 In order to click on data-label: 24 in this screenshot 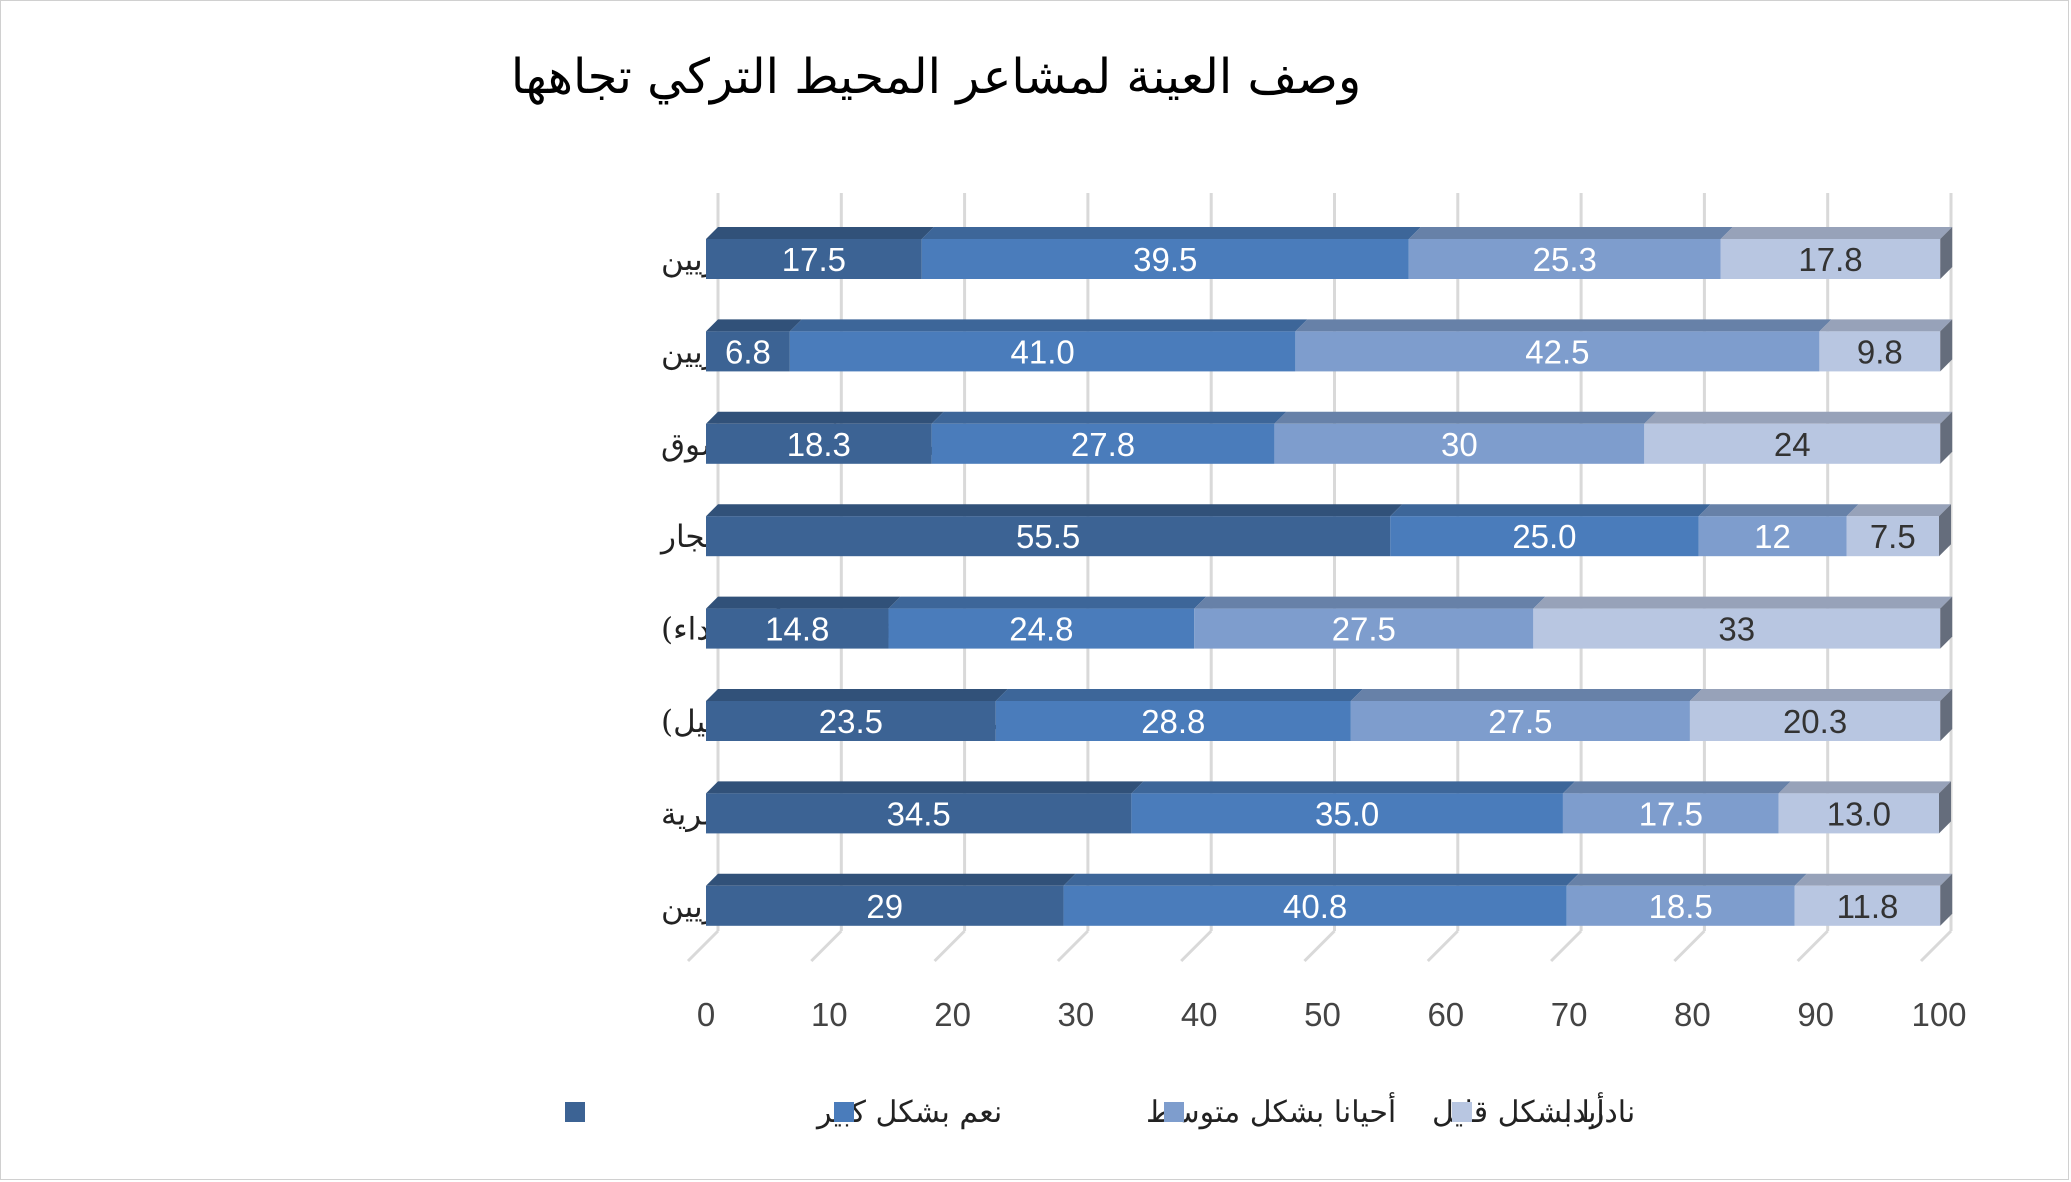, I will do `click(1792, 444)`.